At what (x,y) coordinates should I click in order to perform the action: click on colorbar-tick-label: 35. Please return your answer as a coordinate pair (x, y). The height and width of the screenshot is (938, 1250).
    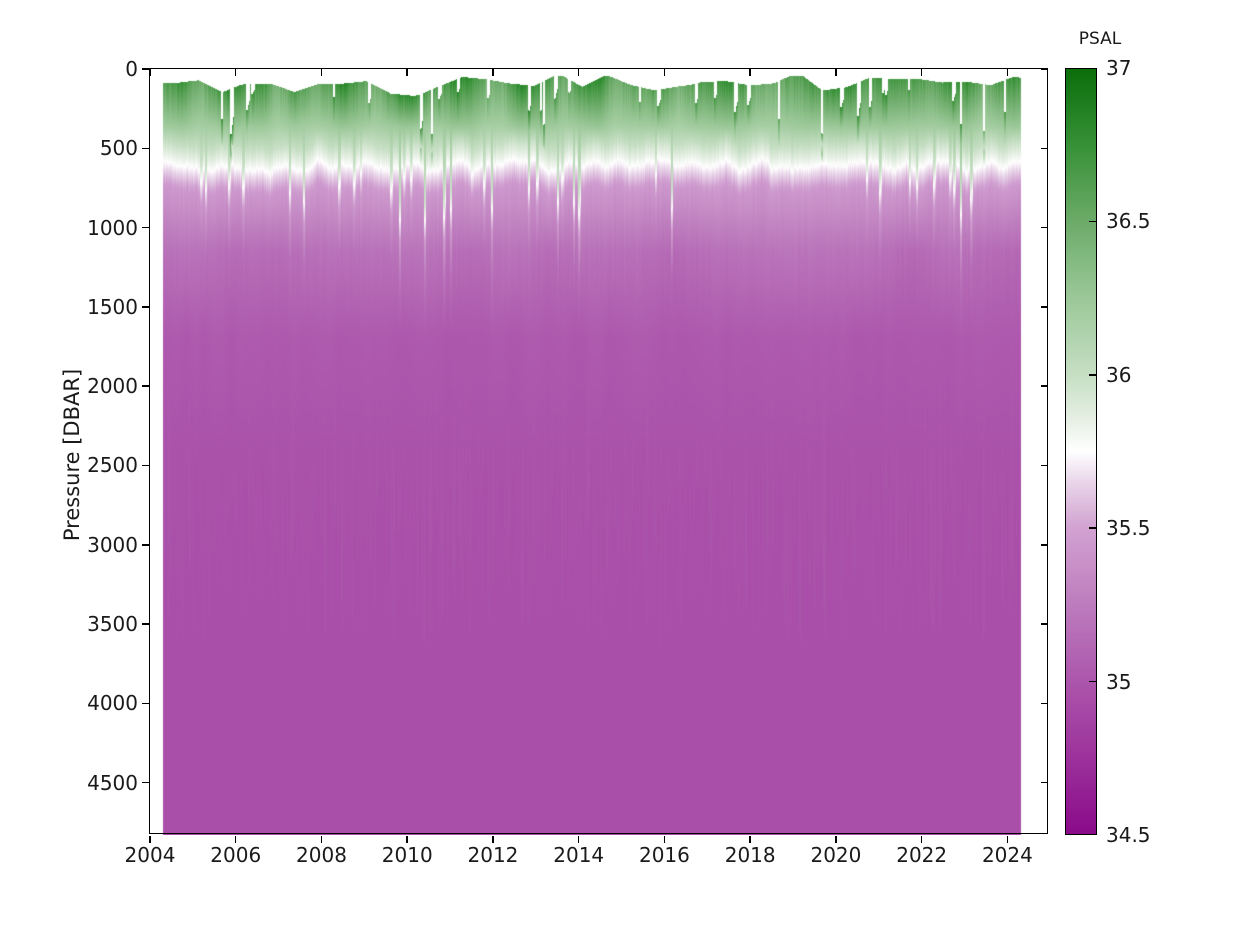
    Looking at the image, I should click on (1119, 681).